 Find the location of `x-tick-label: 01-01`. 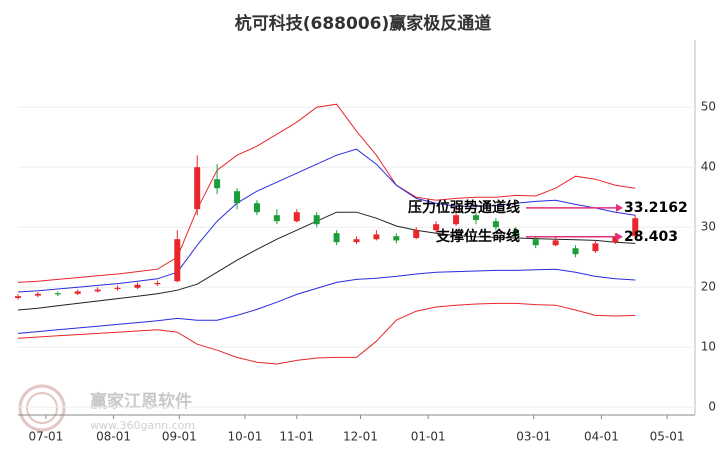

x-tick-label: 01-01 is located at coordinates (428, 437).